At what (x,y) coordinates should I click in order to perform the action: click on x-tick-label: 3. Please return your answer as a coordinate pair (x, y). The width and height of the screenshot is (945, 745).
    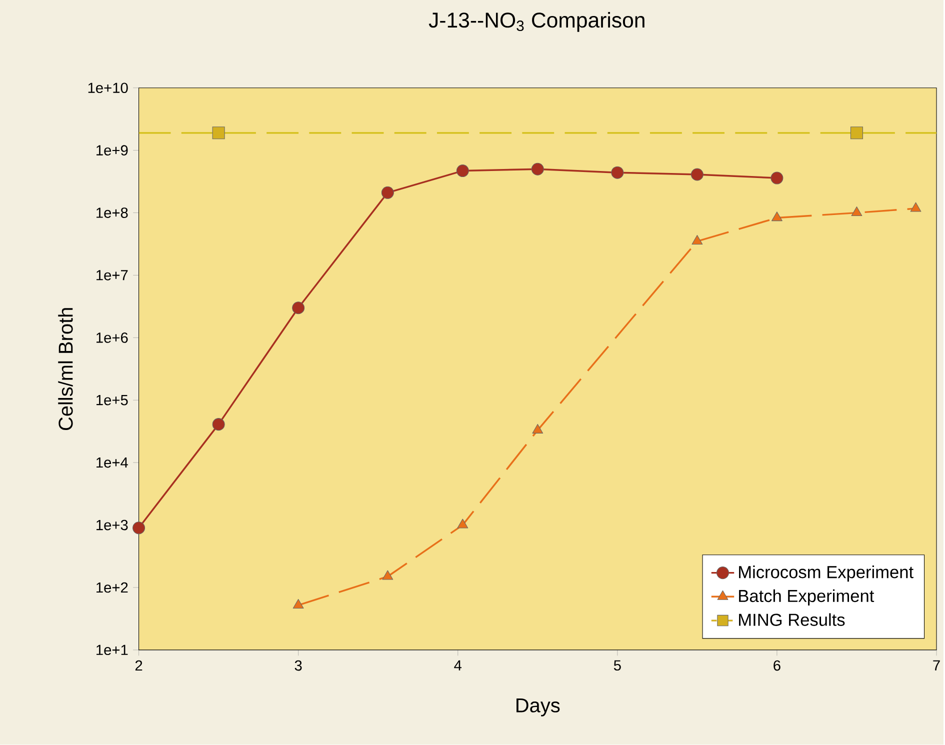
    Looking at the image, I should click on (298, 665).